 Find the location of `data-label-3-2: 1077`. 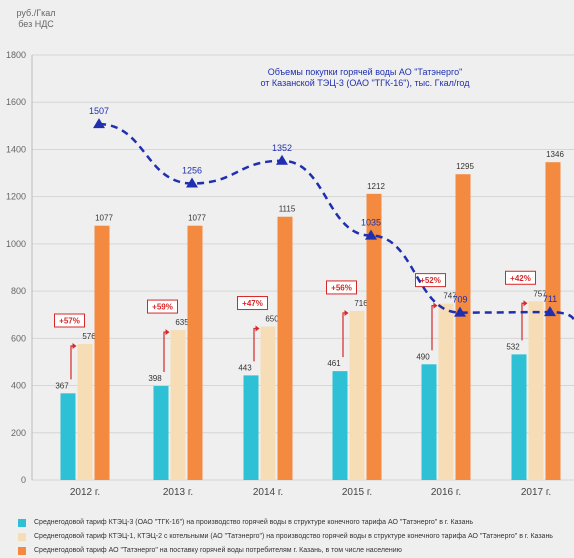

data-label-3-2: 1077 is located at coordinates (197, 218).